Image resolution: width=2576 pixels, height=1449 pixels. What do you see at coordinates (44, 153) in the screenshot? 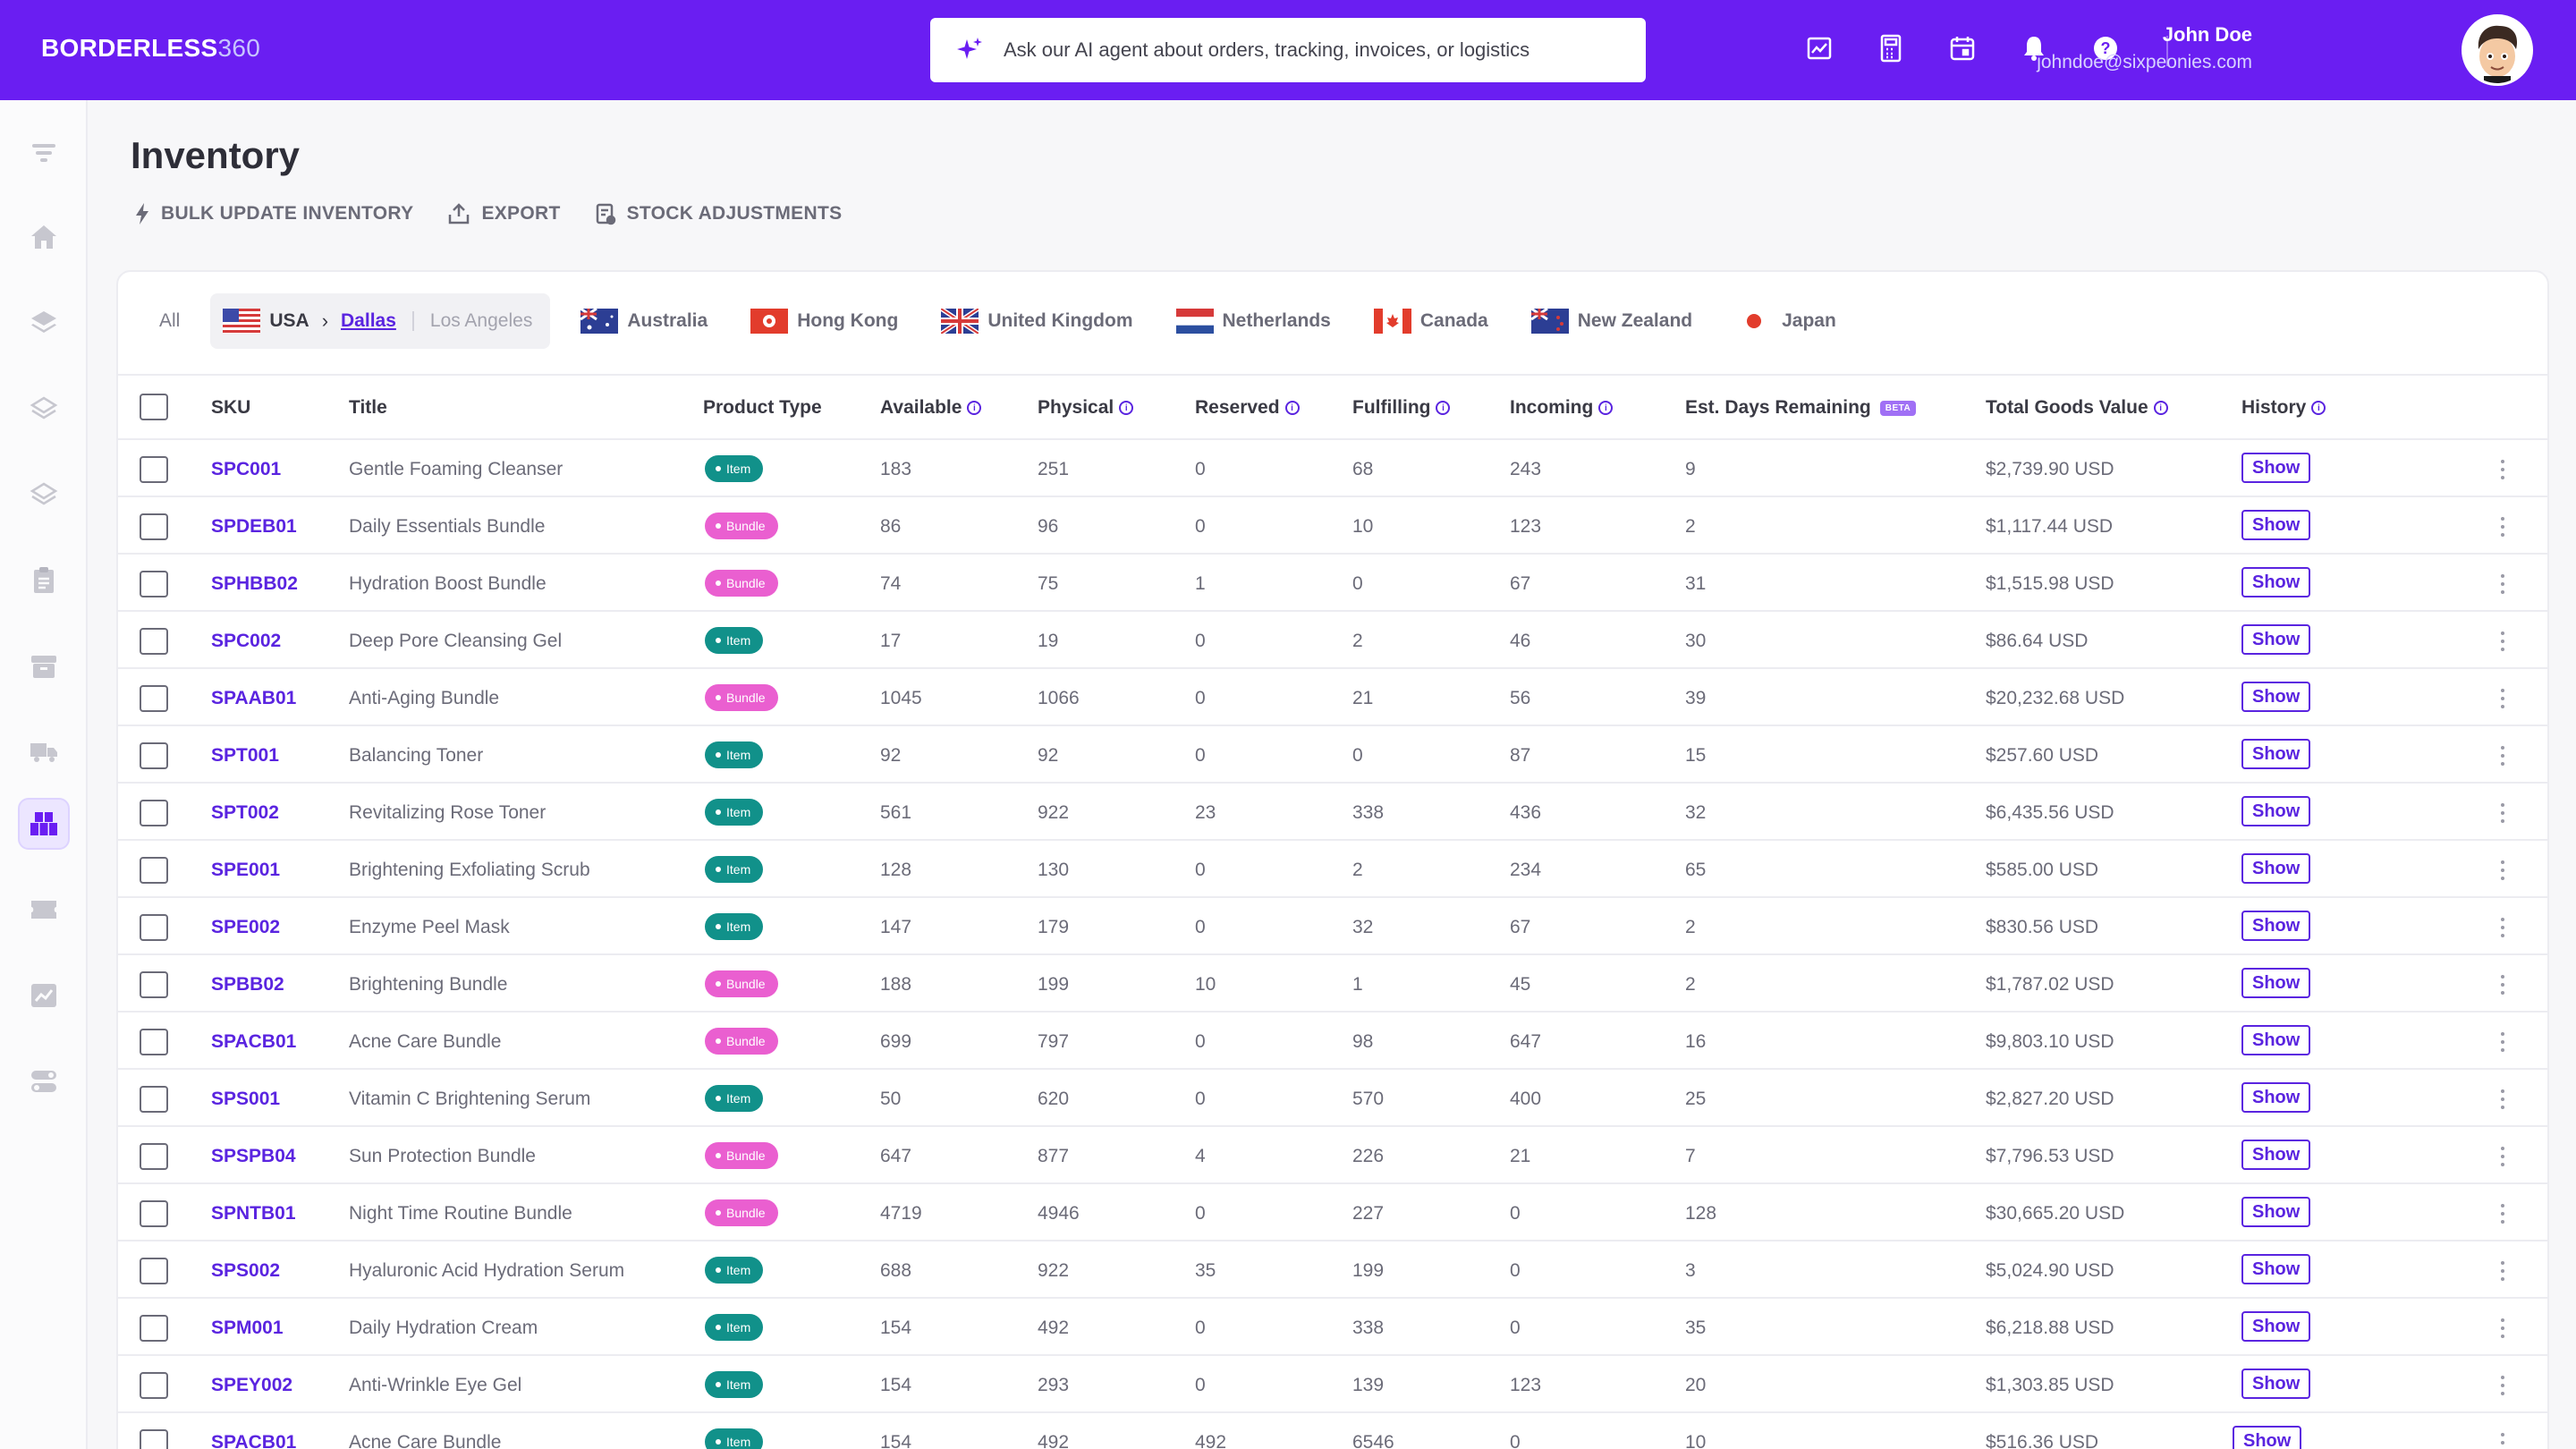
I see `sidebar-filter` at bounding box center [44, 153].